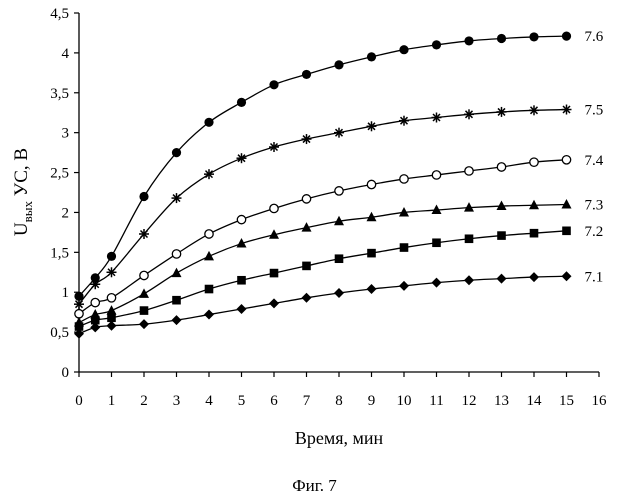 Image resolution: width=629 pixels, height=500 pixels. What do you see at coordinates (59, 94) in the screenshot?
I see `y-tick-label: 3,5` at bounding box center [59, 94].